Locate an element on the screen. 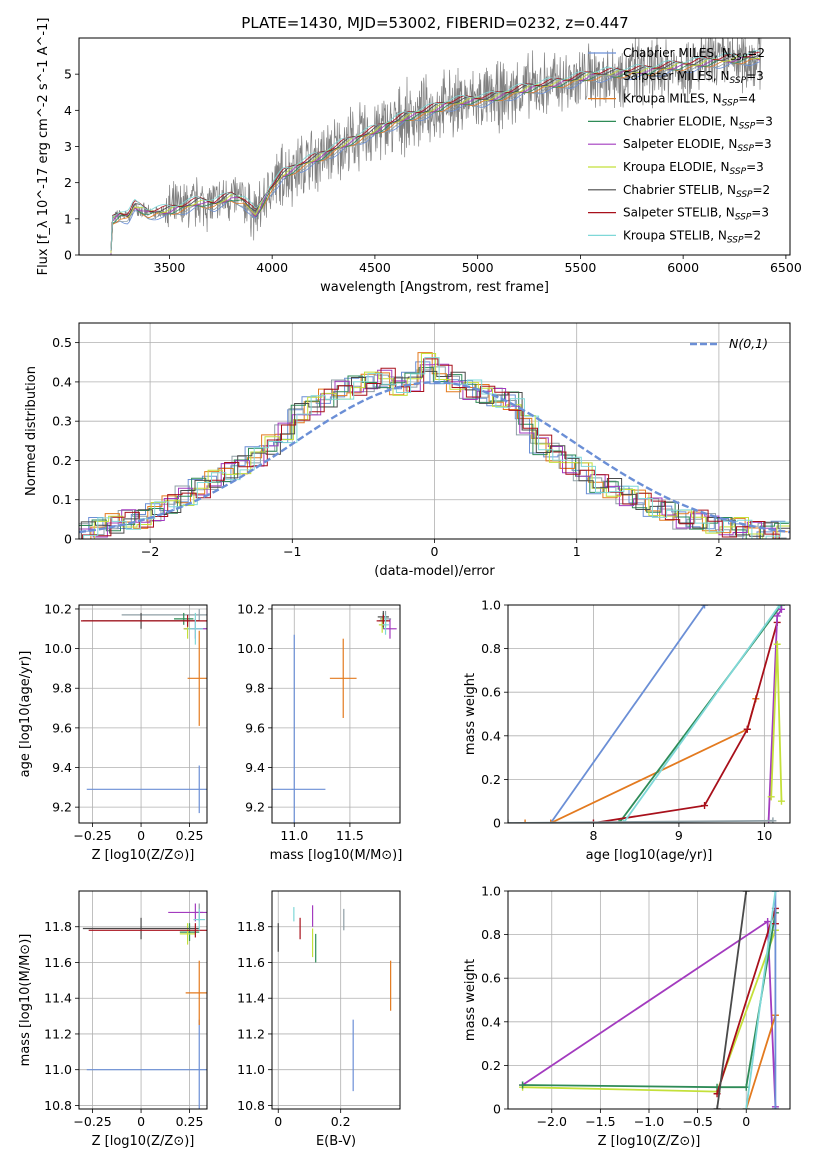  panel-ebv-mass: 0 0.2 10.8 11.0 11.2 11.4 11.6 11.8 E(B-V) is located at coordinates (319, 1019).